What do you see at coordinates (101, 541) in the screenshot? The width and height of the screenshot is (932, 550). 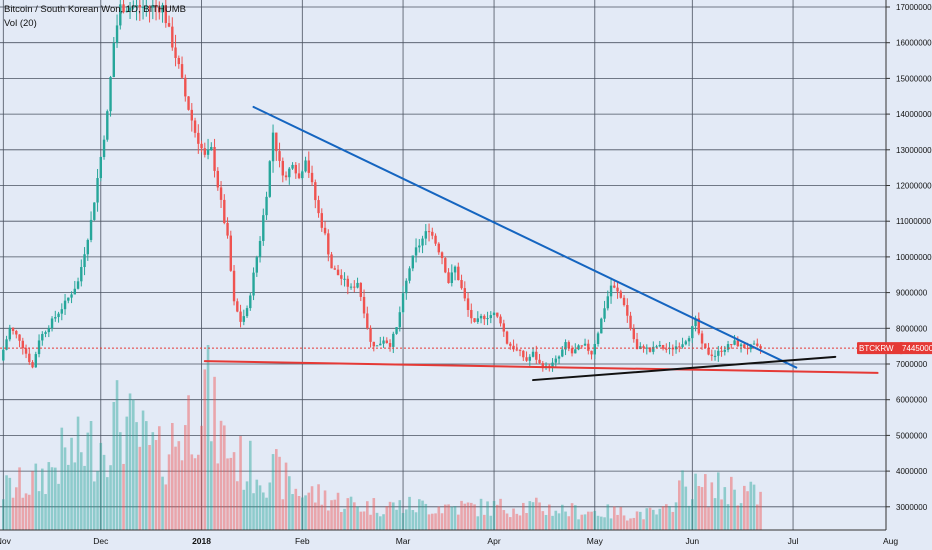 I see `x-tick-label: Dec` at bounding box center [101, 541].